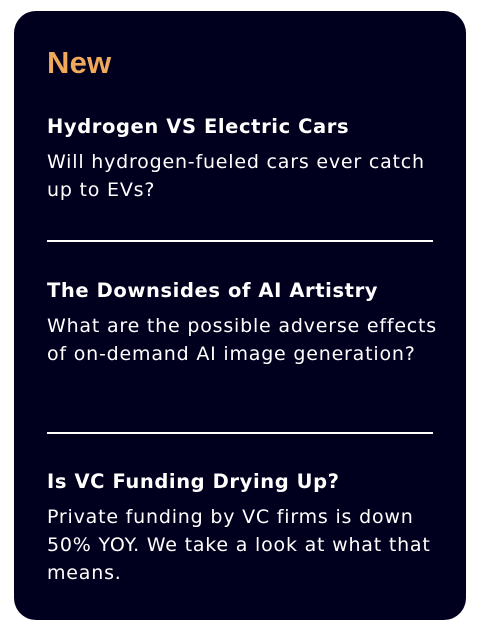 The width and height of the screenshot is (479, 632). What do you see at coordinates (198, 126) in the screenshot?
I see `article-title: Hydrogen VS Electric Cars` at bounding box center [198, 126].